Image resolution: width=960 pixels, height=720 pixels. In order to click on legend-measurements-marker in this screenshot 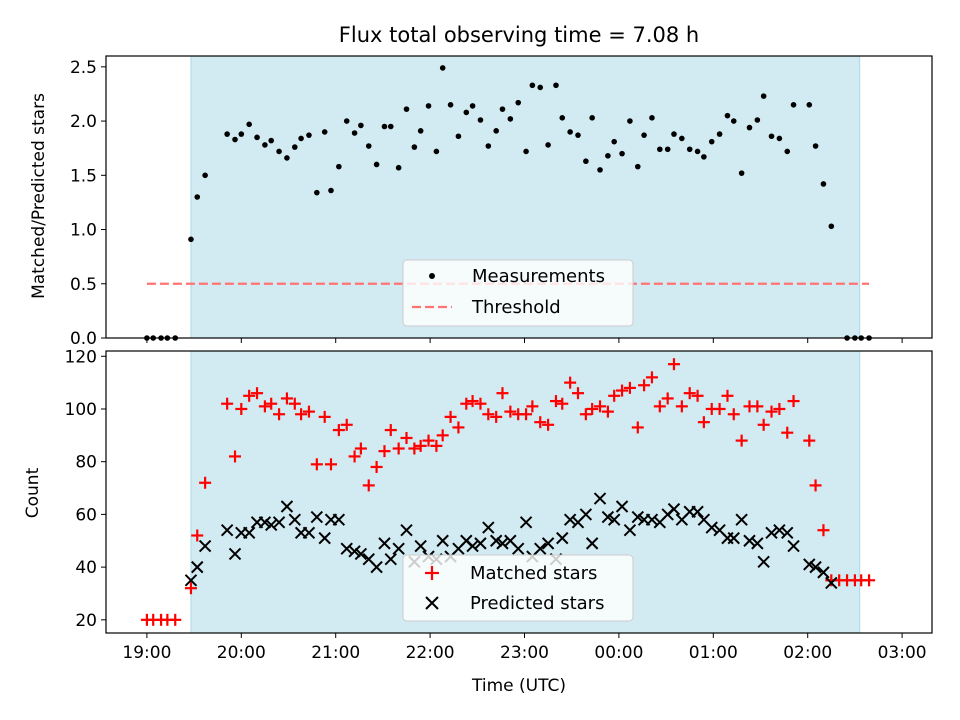, I will do `click(432, 276)`.